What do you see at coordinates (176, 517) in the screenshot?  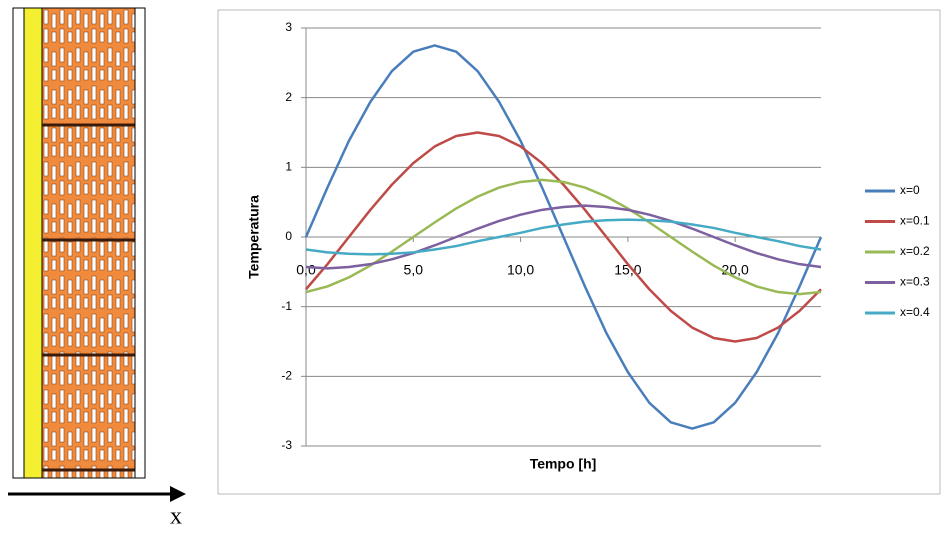 I see `arrow-label: x` at bounding box center [176, 517].